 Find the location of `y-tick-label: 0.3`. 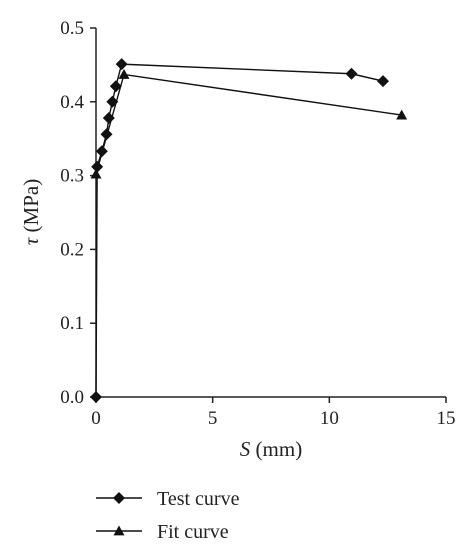

y-tick-label: 0.3 is located at coordinates (72, 176).